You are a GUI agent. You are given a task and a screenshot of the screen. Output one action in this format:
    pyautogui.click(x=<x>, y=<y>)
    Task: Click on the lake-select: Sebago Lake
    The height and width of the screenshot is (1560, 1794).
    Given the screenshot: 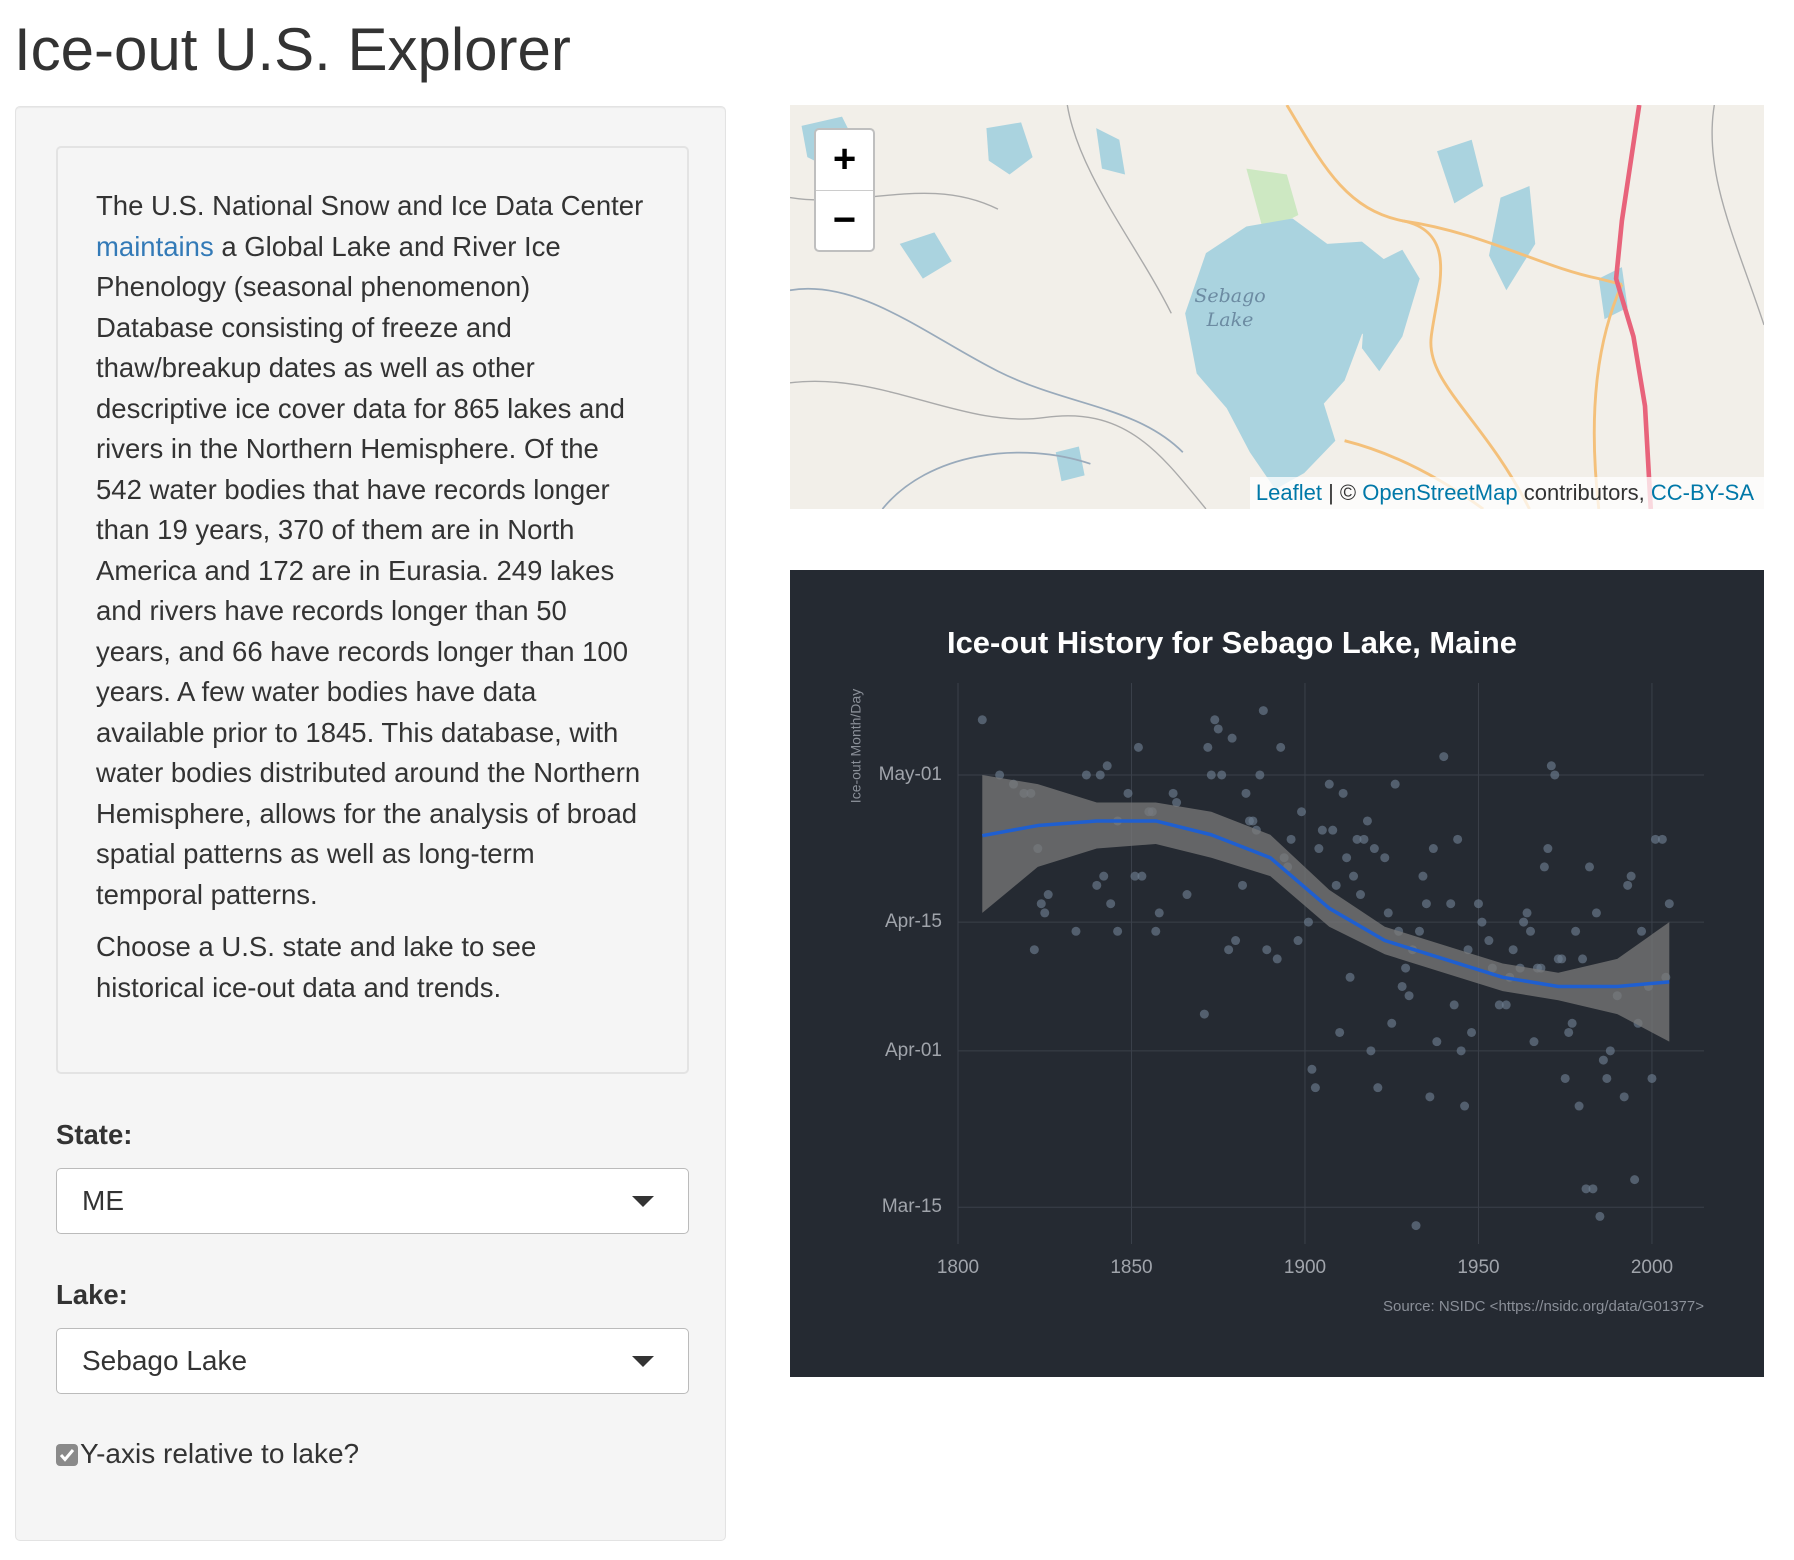 What is the action you would take?
    pyautogui.click(x=372, y=1361)
    